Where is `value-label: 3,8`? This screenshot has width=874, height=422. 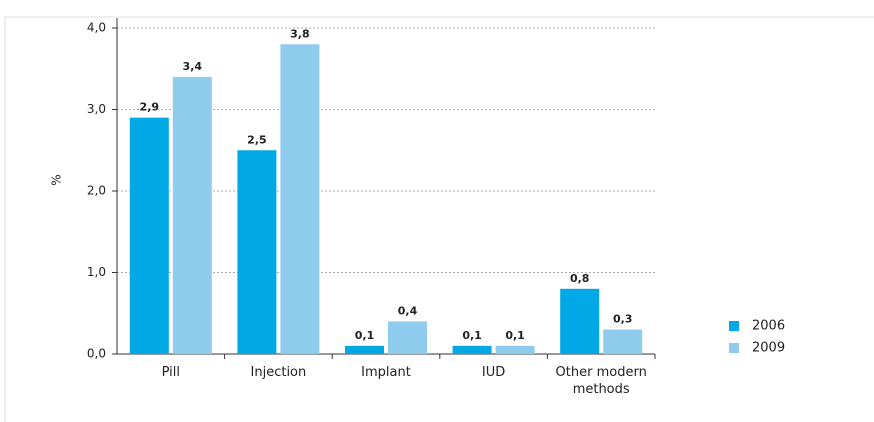
value-label: 3,8 is located at coordinates (300, 33).